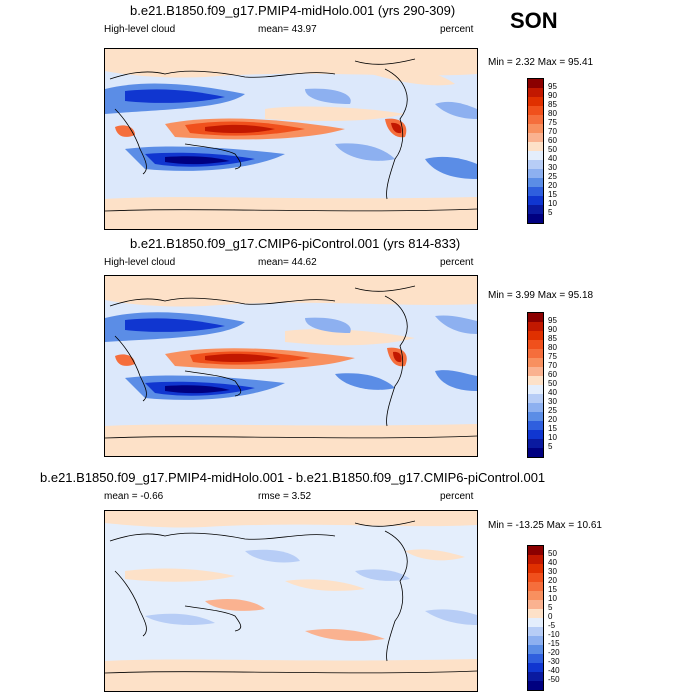 The height and width of the screenshot is (700, 700). I want to click on panel-1-variable-label: High-level cloud, so click(140, 29).